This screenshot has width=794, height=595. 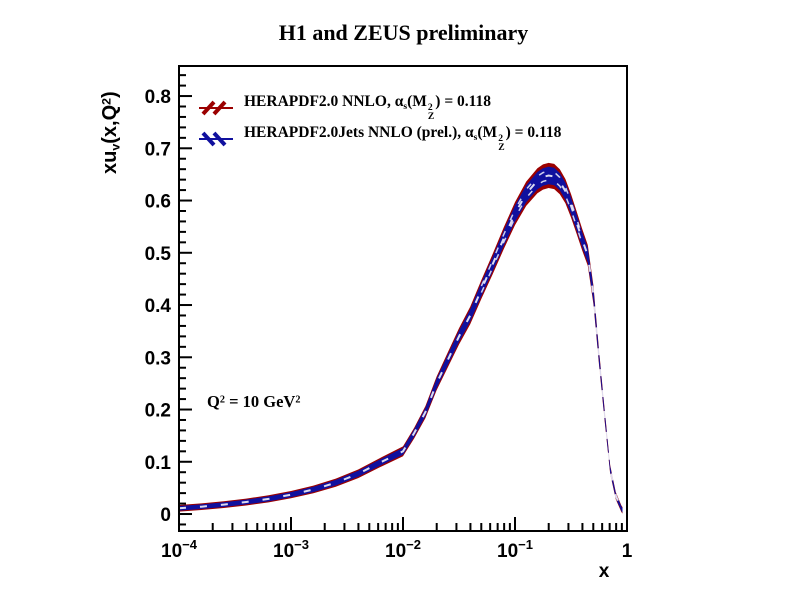 I want to click on legend-label: HERAPDF2.0 NNLO, αs(M 2 Z) = 0.118, so click(x=368, y=108).